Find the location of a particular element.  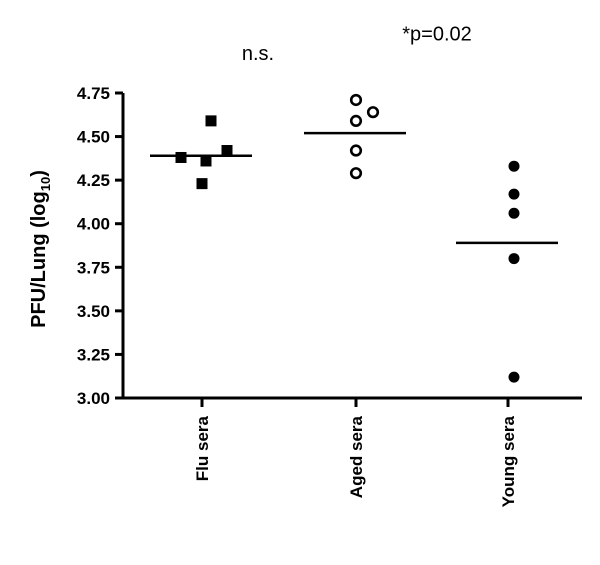

y-axis-title-main: PFU/Lung (log is located at coordinates (39, 259).